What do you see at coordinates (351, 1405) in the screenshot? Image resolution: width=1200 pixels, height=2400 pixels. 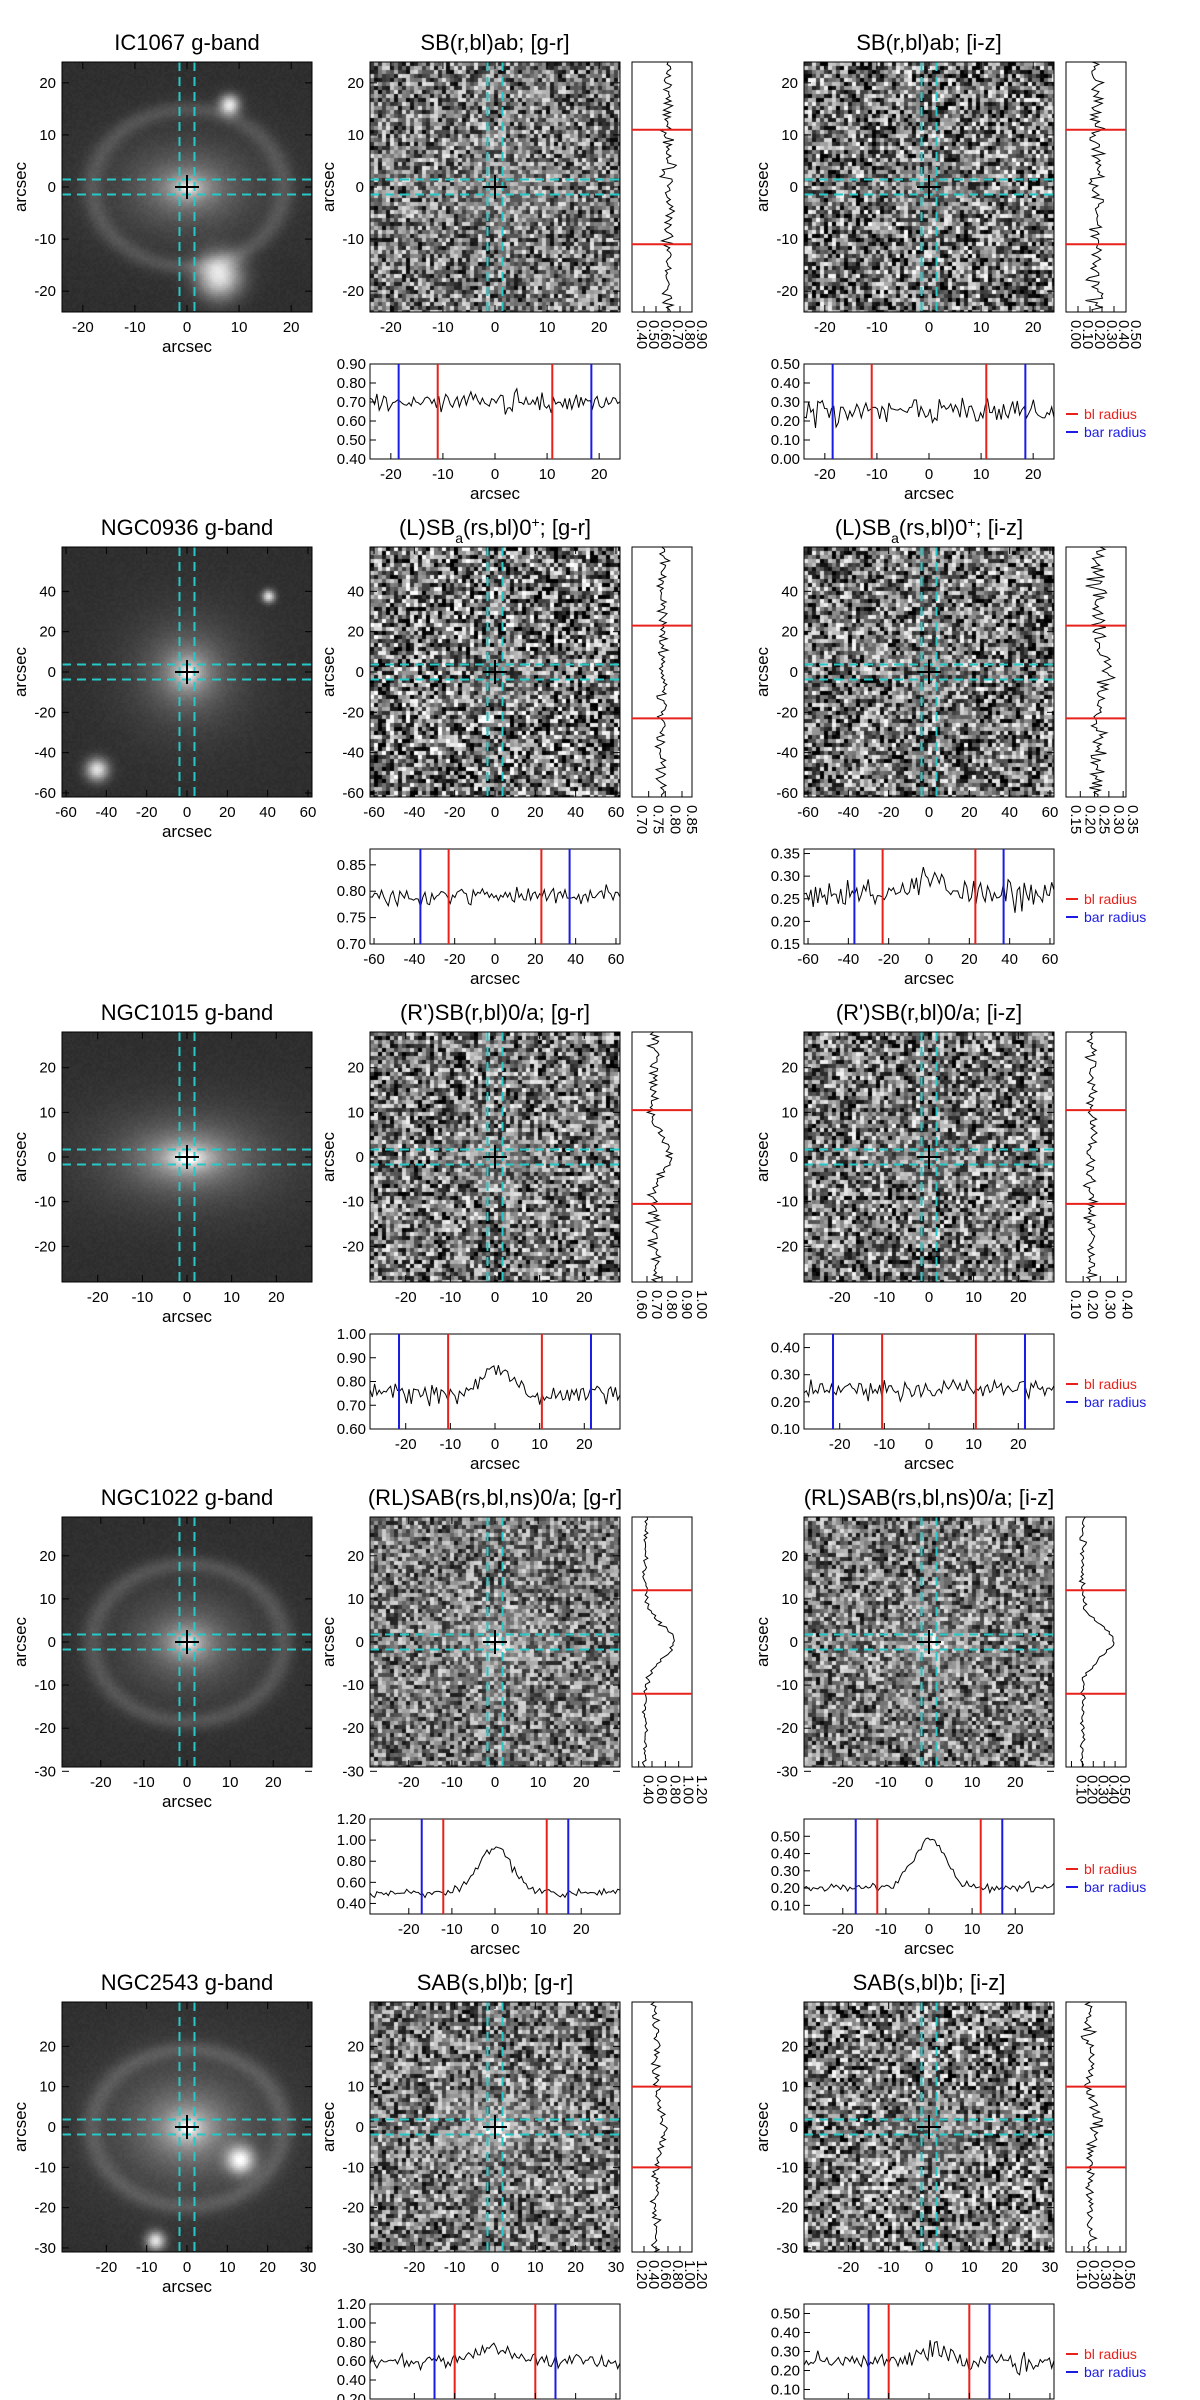 I see `horizontal-profile-tick-label: 0.70` at bounding box center [351, 1405].